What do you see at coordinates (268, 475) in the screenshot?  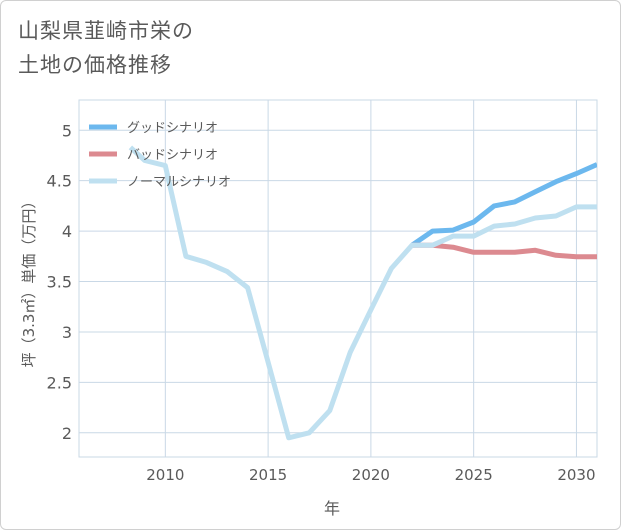 I see `x-tick-label: 2015` at bounding box center [268, 475].